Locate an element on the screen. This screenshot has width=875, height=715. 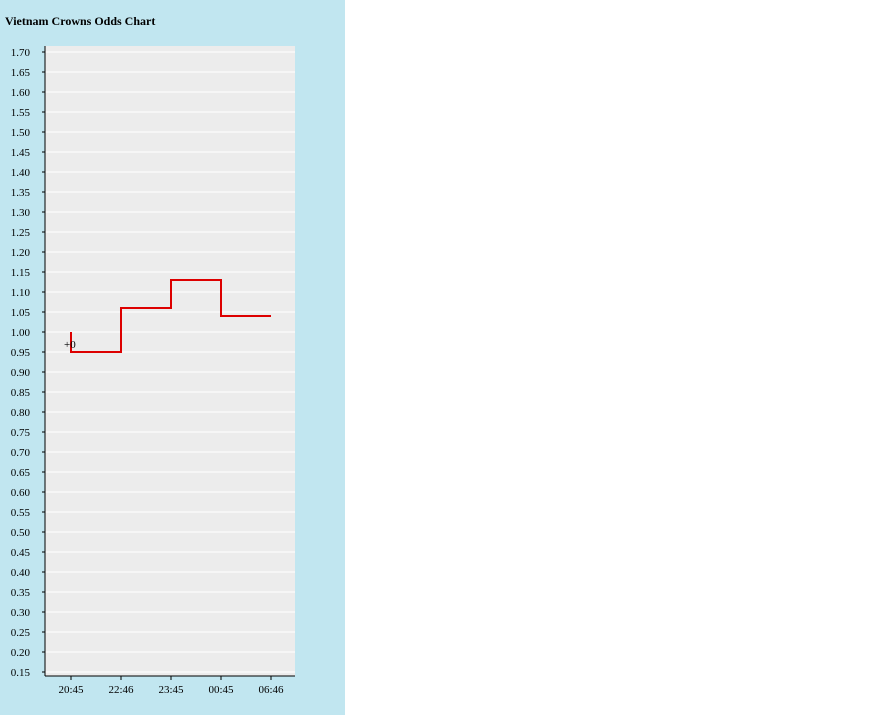
y-tick-label: 0.65 is located at coordinates (21, 473).